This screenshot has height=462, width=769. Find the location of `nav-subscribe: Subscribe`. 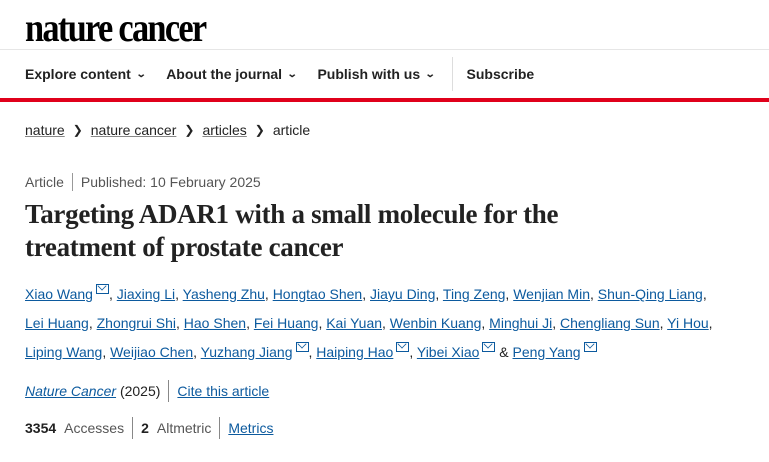

nav-subscribe: Subscribe is located at coordinates (500, 74).